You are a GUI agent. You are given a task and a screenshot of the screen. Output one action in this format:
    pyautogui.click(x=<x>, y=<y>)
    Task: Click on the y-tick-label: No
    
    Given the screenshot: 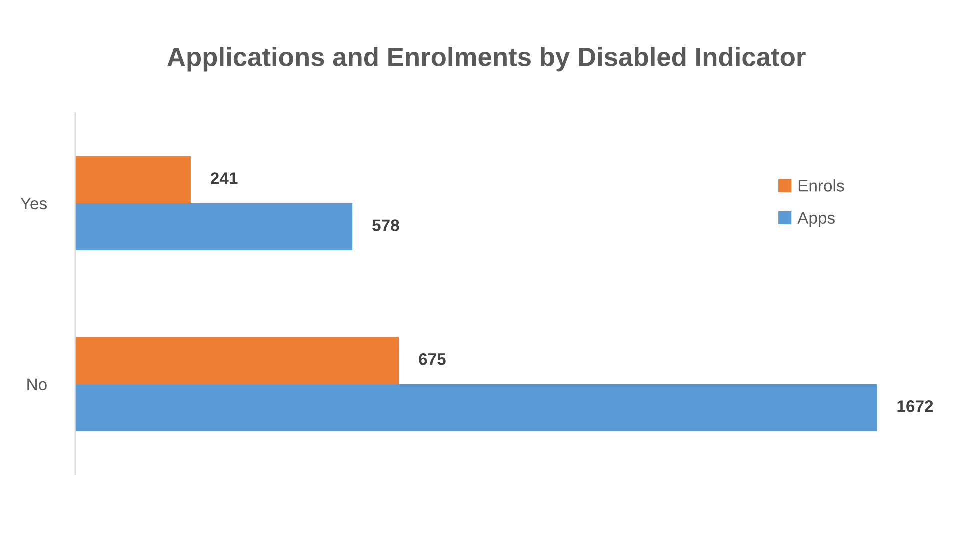 What is the action you would take?
    pyautogui.click(x=37, y=384)
    